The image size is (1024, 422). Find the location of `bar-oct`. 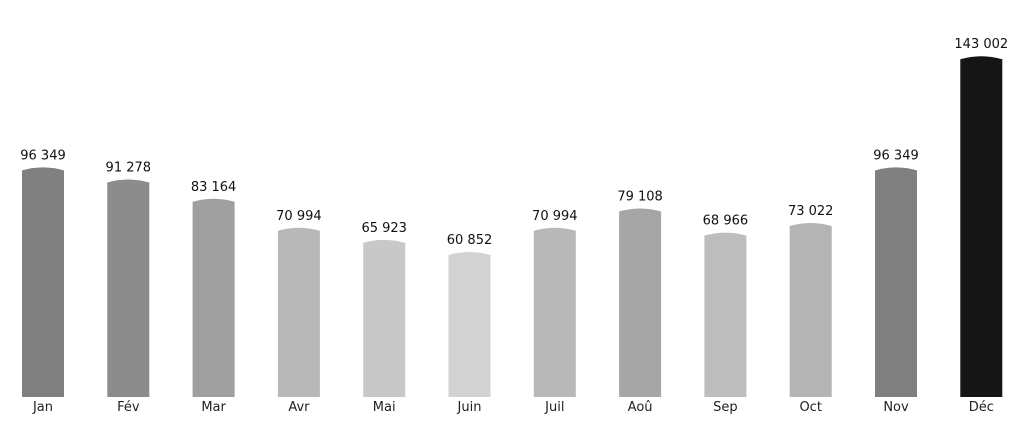

bar-oct is located at coordinates (810, 309).